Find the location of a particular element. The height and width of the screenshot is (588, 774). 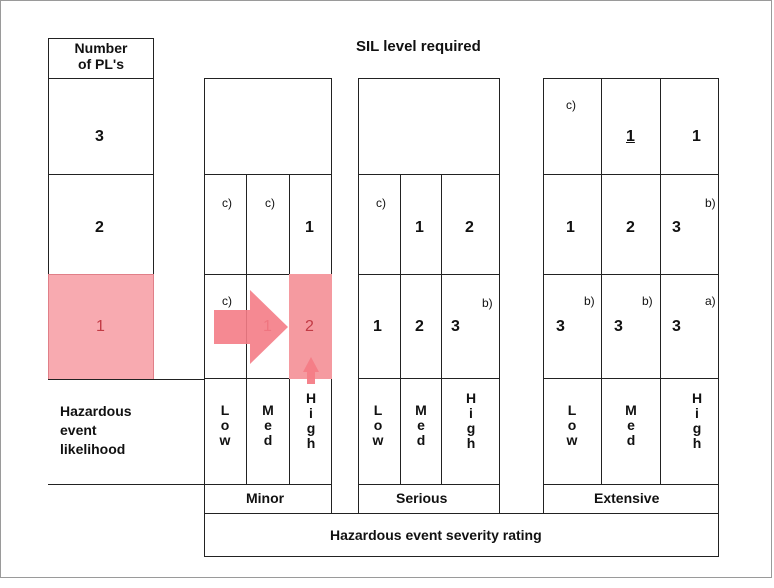

severity-rating-label: Hazardous event severity rating is located at coordinates (436, 535).